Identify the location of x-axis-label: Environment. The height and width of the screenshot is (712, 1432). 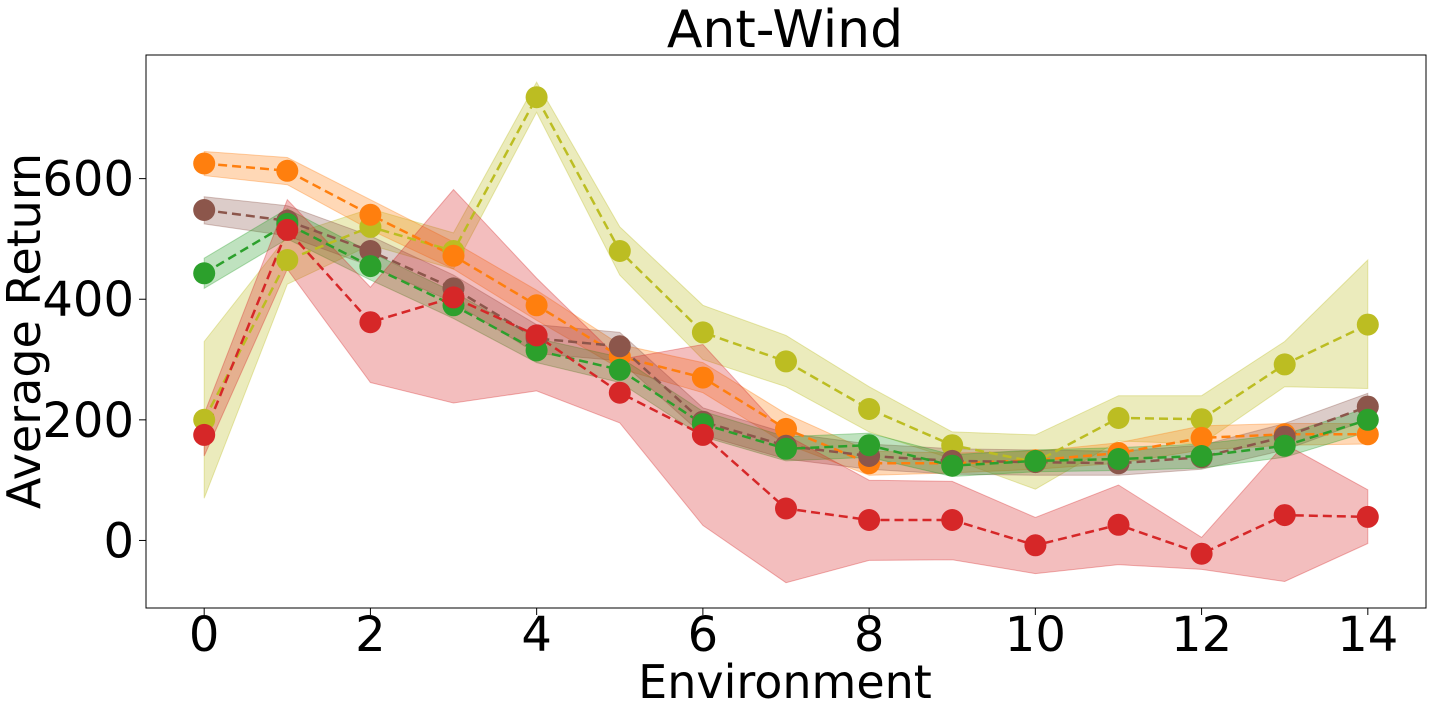
(785, 682).